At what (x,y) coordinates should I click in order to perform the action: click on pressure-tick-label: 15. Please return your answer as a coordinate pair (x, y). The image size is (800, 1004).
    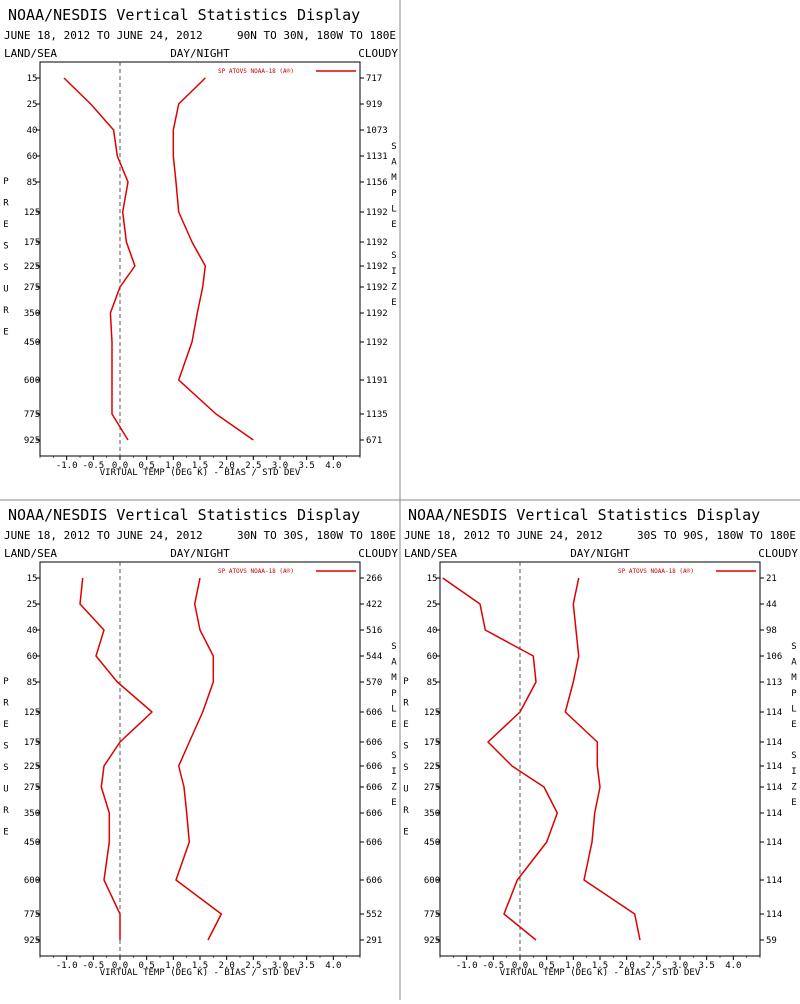
    Looking at the image, I should click on (32, 579).